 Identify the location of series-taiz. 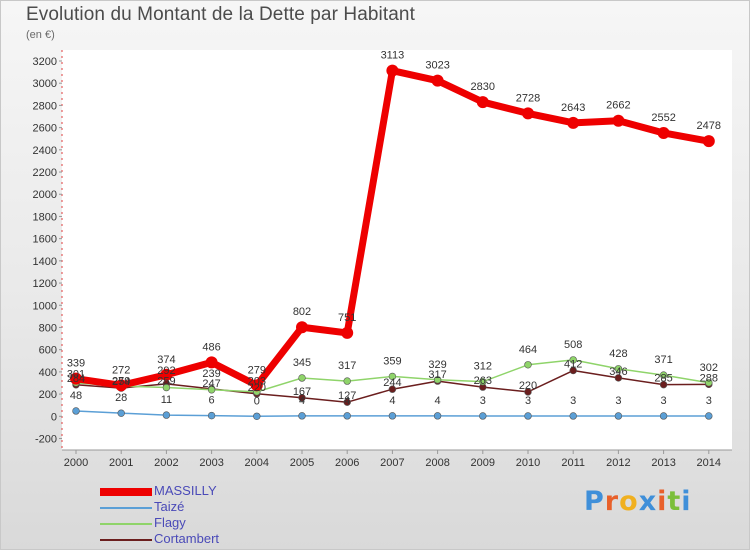
(392, 413).